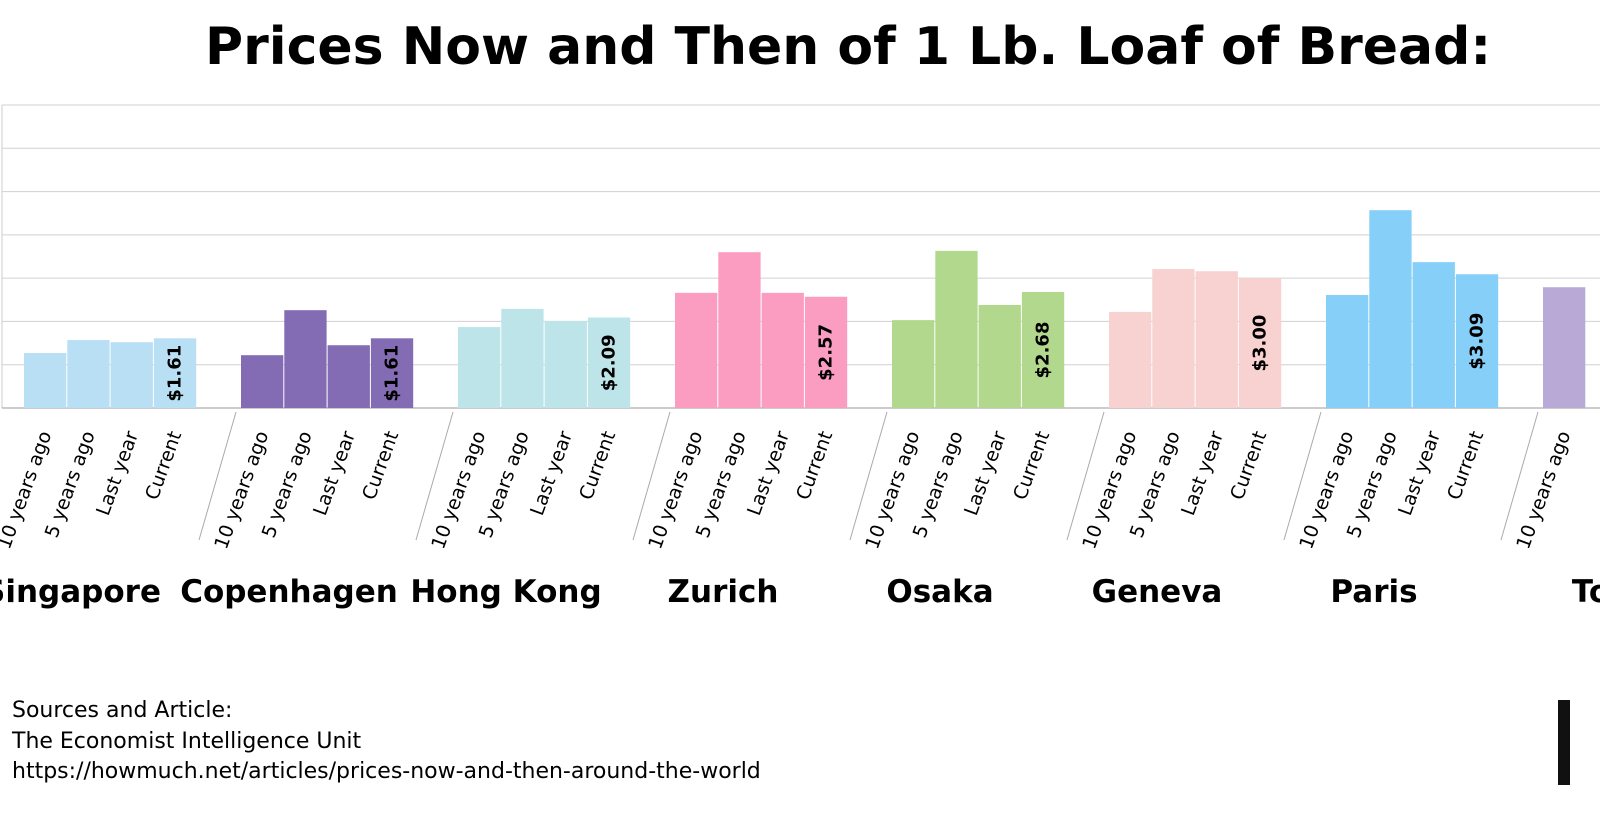 The height and width of the screenshot is (838, 1600). I want to click on value-label: $2.57, so click(826, 352).